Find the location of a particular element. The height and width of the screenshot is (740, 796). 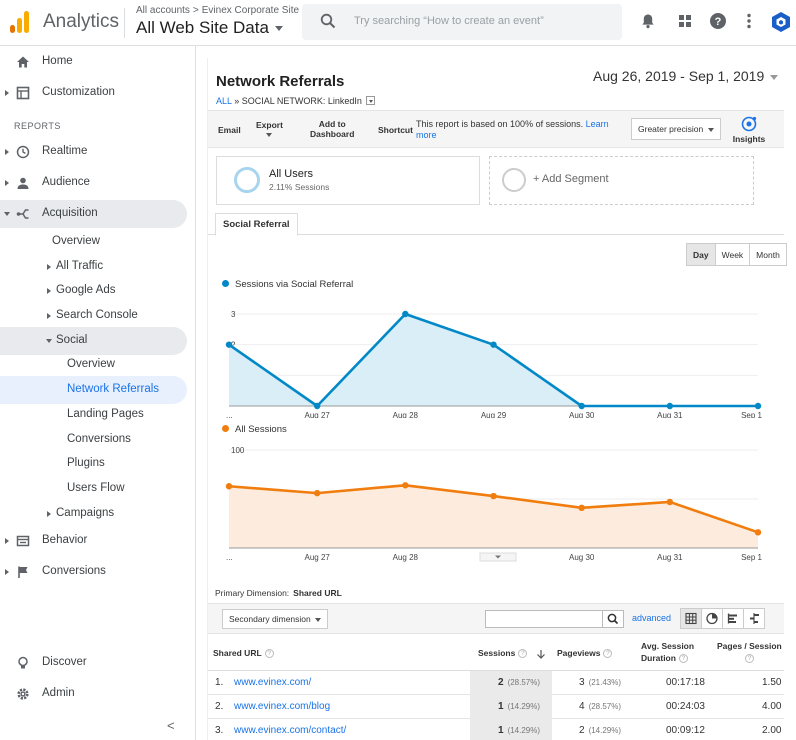

sidebar-item-acquisition: Acquisition is located at coordinates (93, 214).